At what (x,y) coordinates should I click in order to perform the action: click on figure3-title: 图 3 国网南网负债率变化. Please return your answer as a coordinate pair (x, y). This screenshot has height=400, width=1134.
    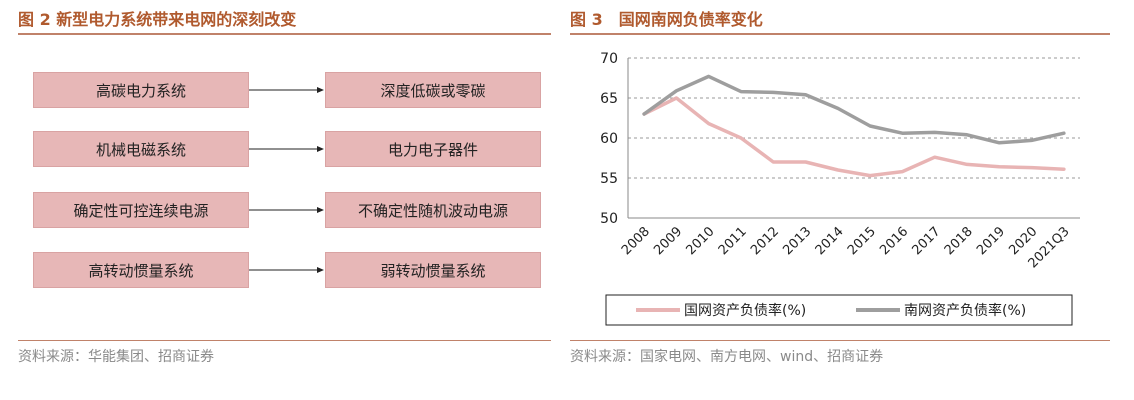
    Looking at the image, I should click on (666, 19).